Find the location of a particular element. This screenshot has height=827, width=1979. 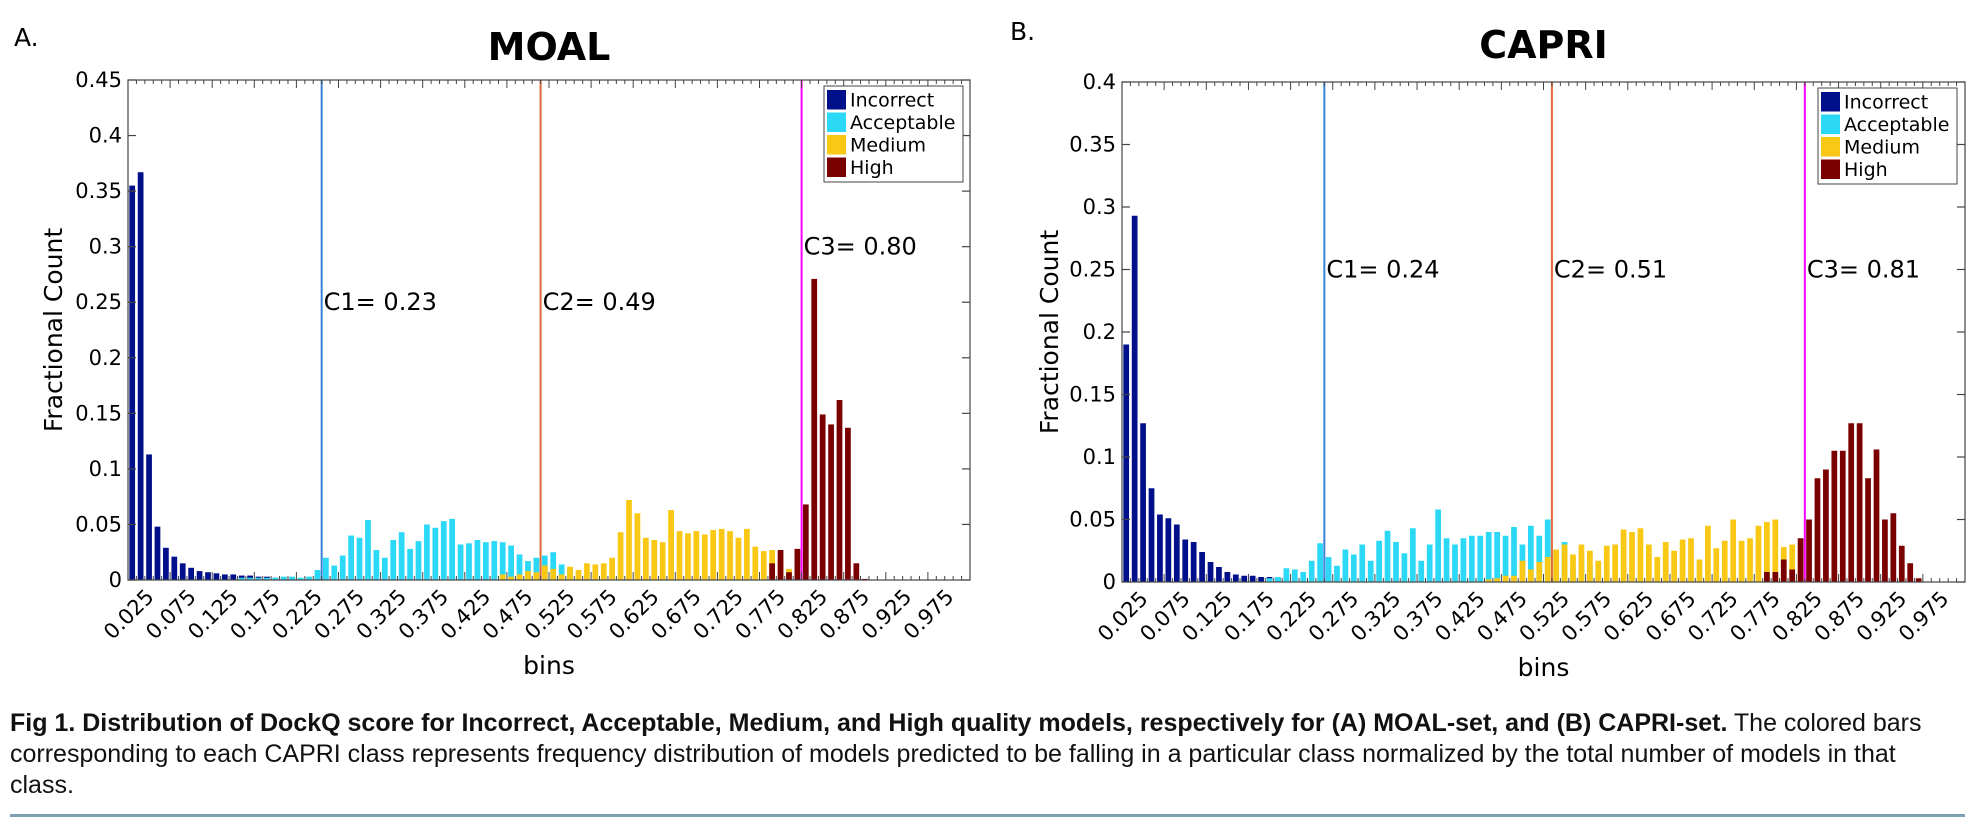

legend-swatch-acceptable is located at coordinates (1830, 124).